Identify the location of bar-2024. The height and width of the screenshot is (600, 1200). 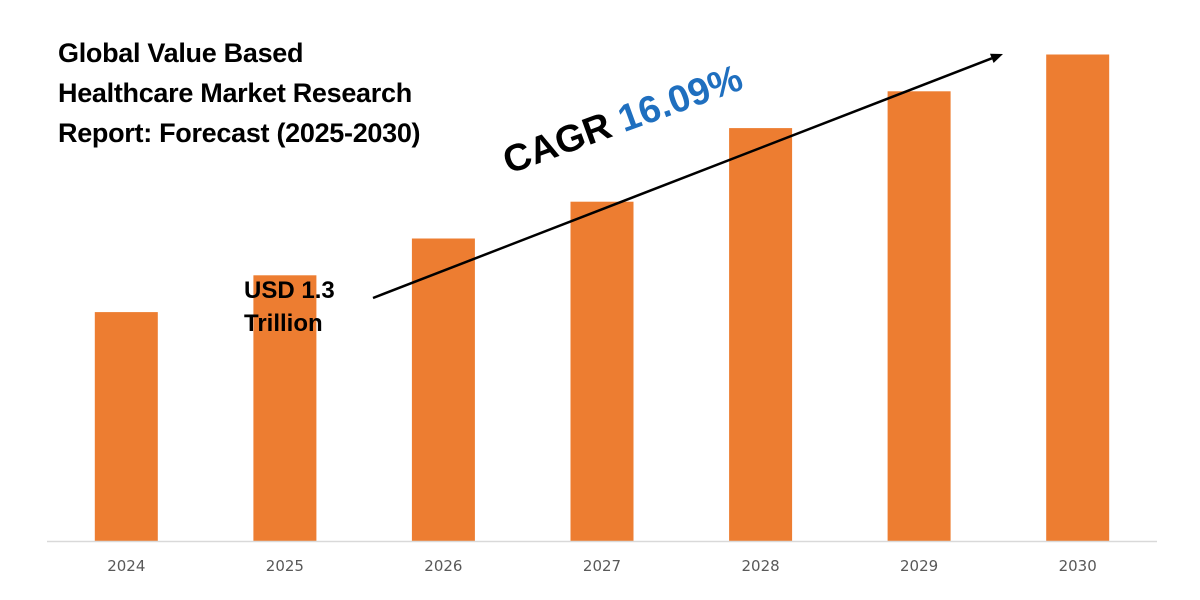
(126, 426).